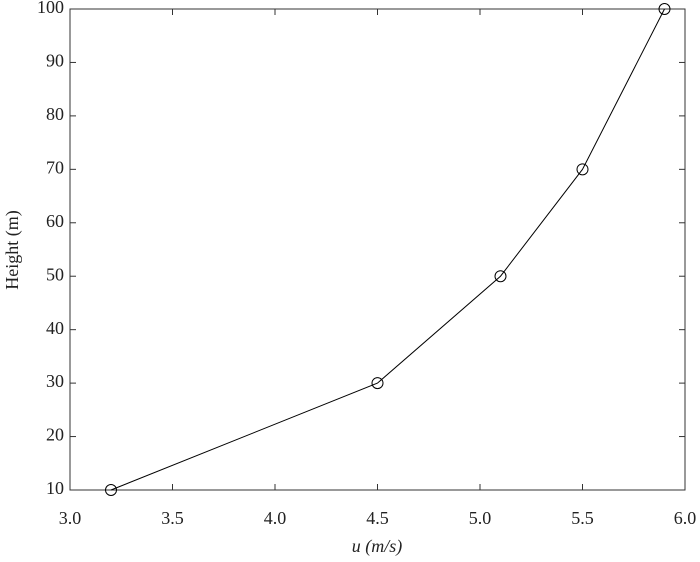 This screenshot has width=700, height=562. Describe the element at coordinates (582, 518) in the screenshot. I see `x-tick-label: 5.5` at that location.